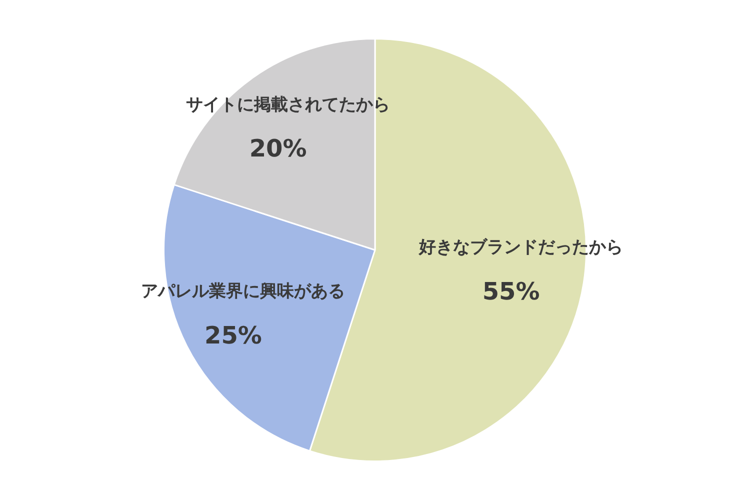 The height and width of the screenshot is (500, 750). I want to click on data-label: 55%, so click(511, 291).